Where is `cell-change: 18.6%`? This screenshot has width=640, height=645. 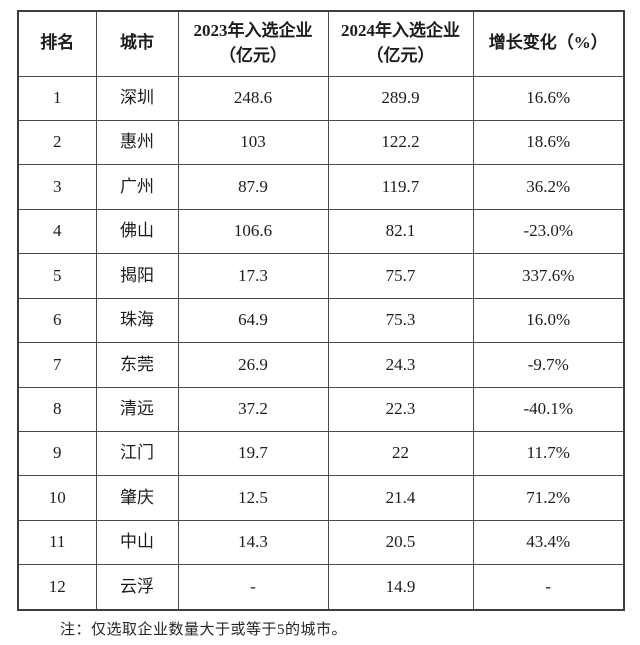 cell-change: 18.6% is located at coordinates (548, 142).